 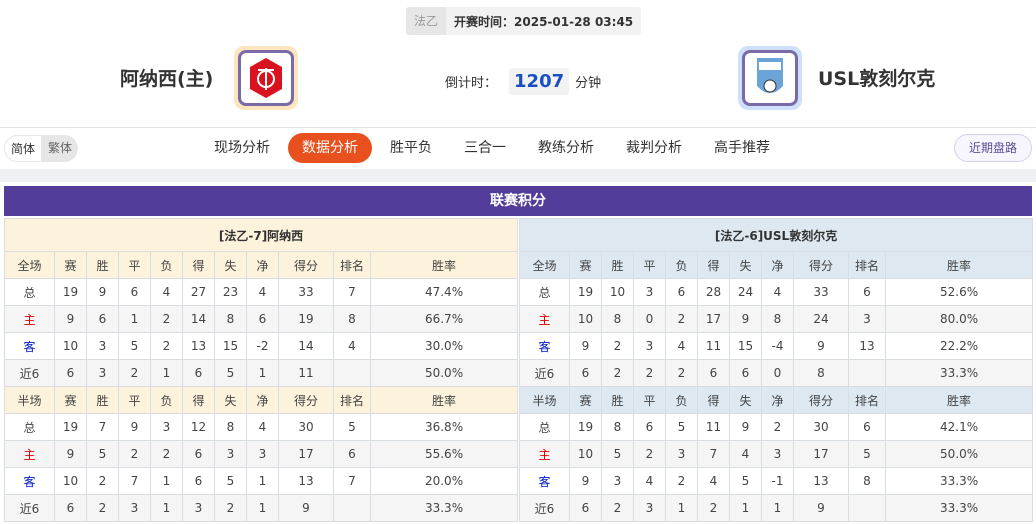 What do you see at coordinates (544, 481) in the screenshot?
I see `row-label: 客` at bounding box center [544, 481].